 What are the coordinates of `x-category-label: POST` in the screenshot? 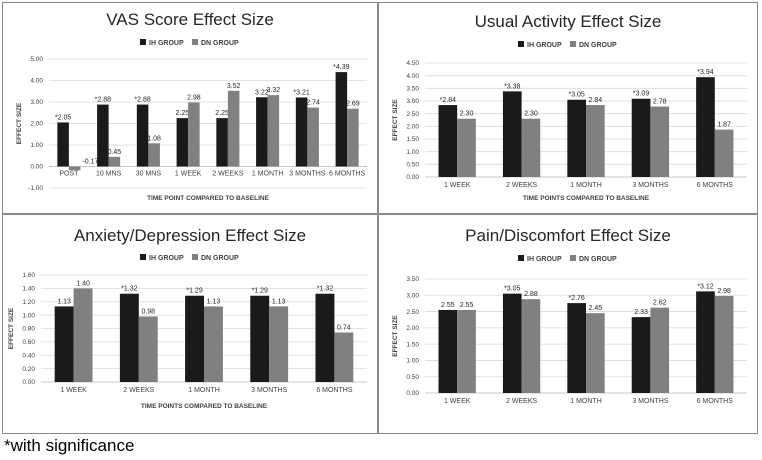 It's located at (69, 174).